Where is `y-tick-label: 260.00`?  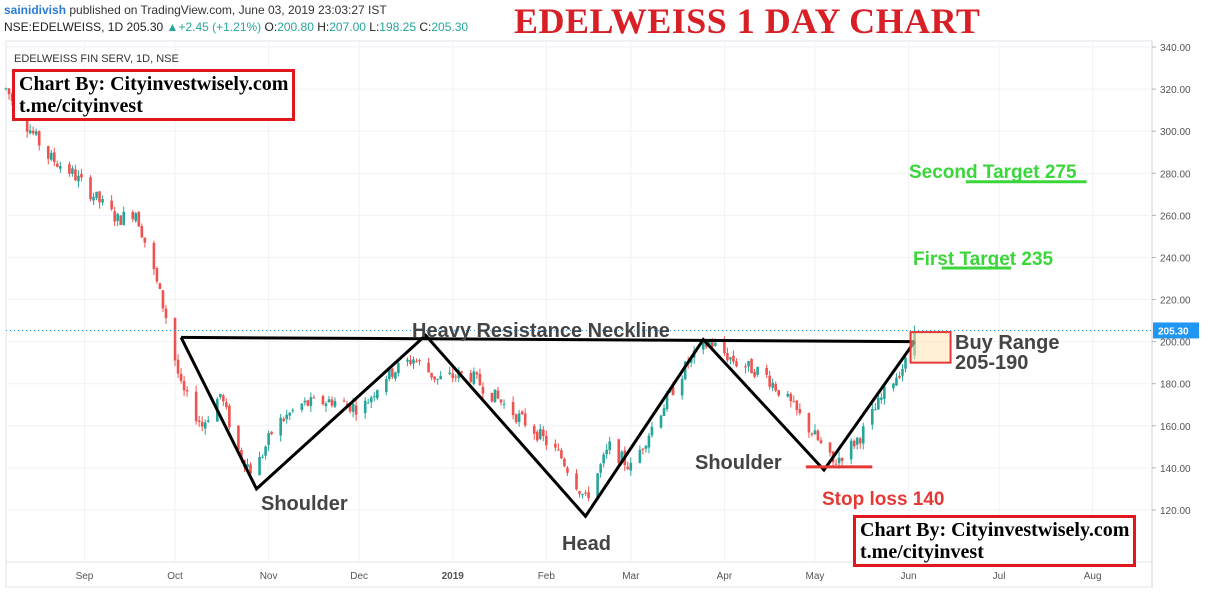 y-tick-label: 260.00 is located at coordinates (1175, 216).